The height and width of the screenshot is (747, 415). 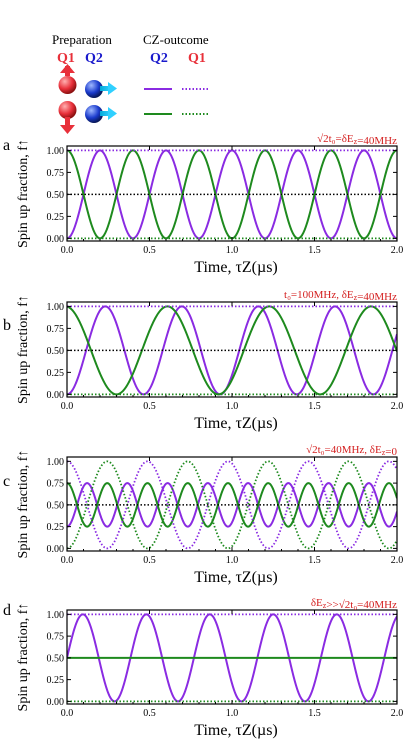 I want to click on panel-annotation: δEz>>√2t₀=40MHz, so click(x=354, y=604).